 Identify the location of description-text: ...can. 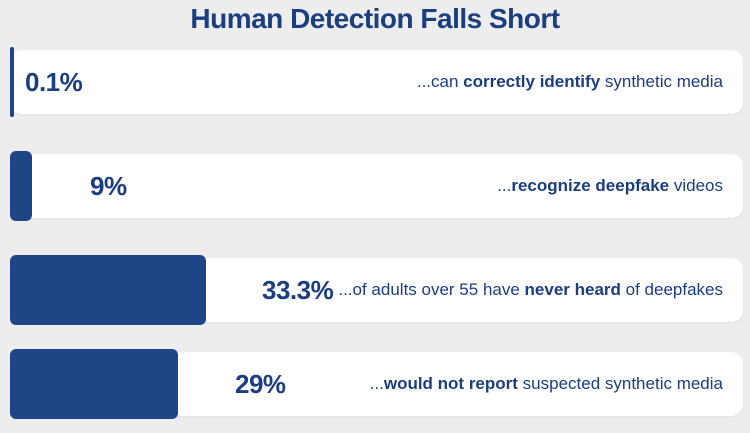
(440, 81).